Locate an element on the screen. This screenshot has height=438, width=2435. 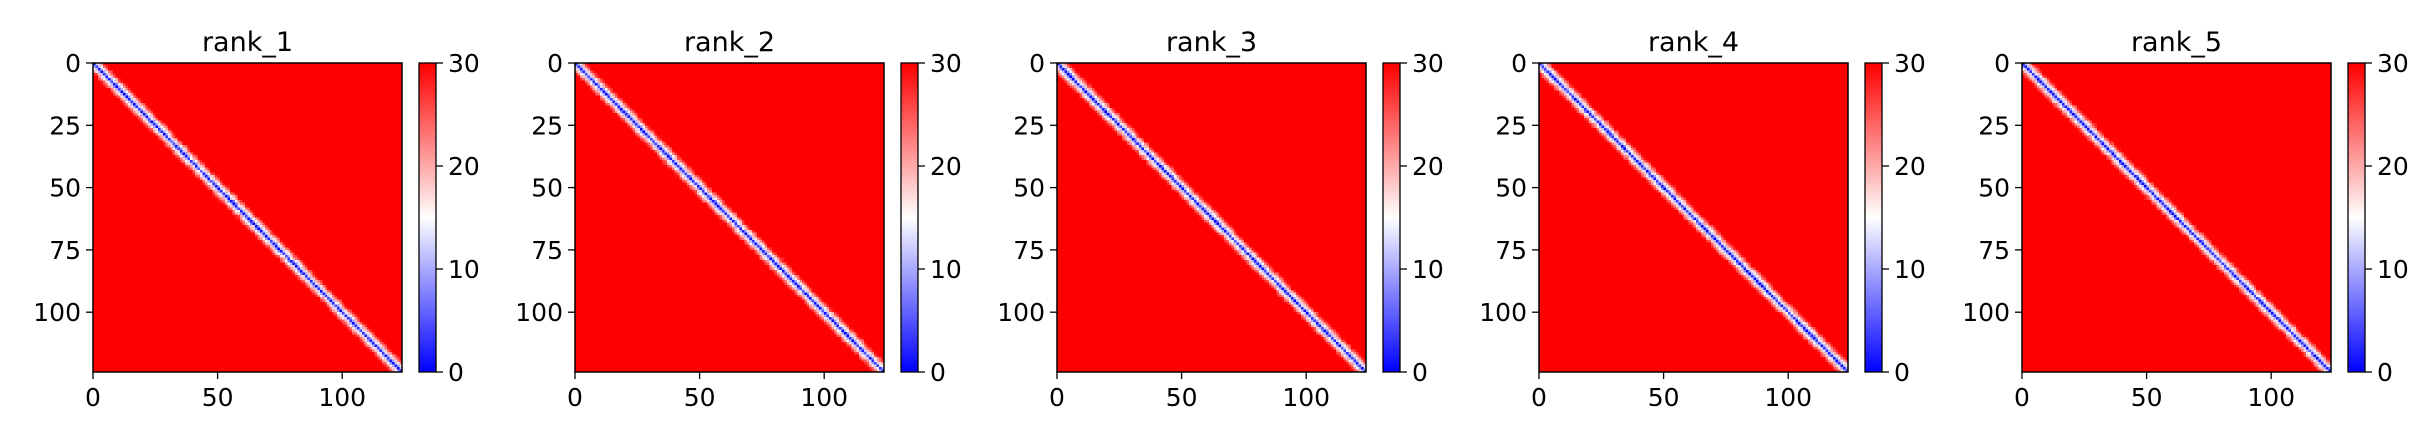
panel-title: rank_4 is located at coordinates (1693, 42).